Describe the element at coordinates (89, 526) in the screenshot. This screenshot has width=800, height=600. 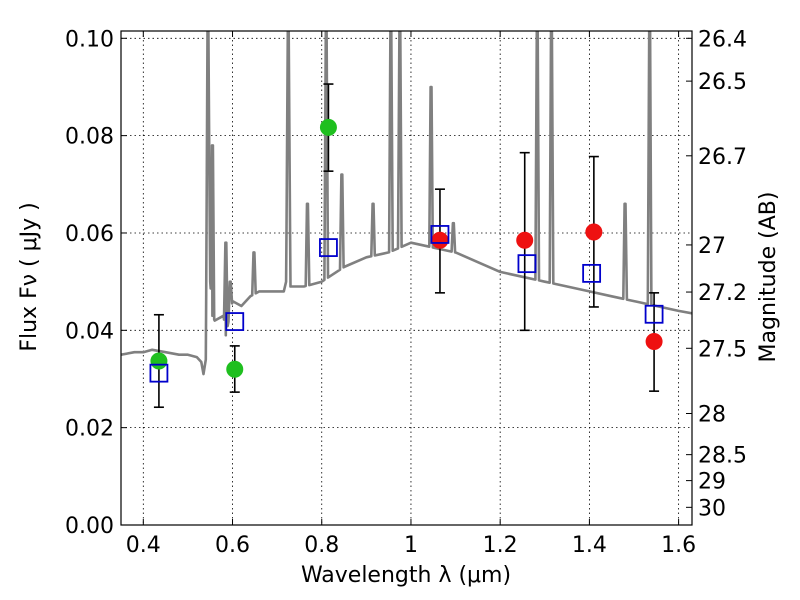
I see `y-tick-label: 0.00` at that location.